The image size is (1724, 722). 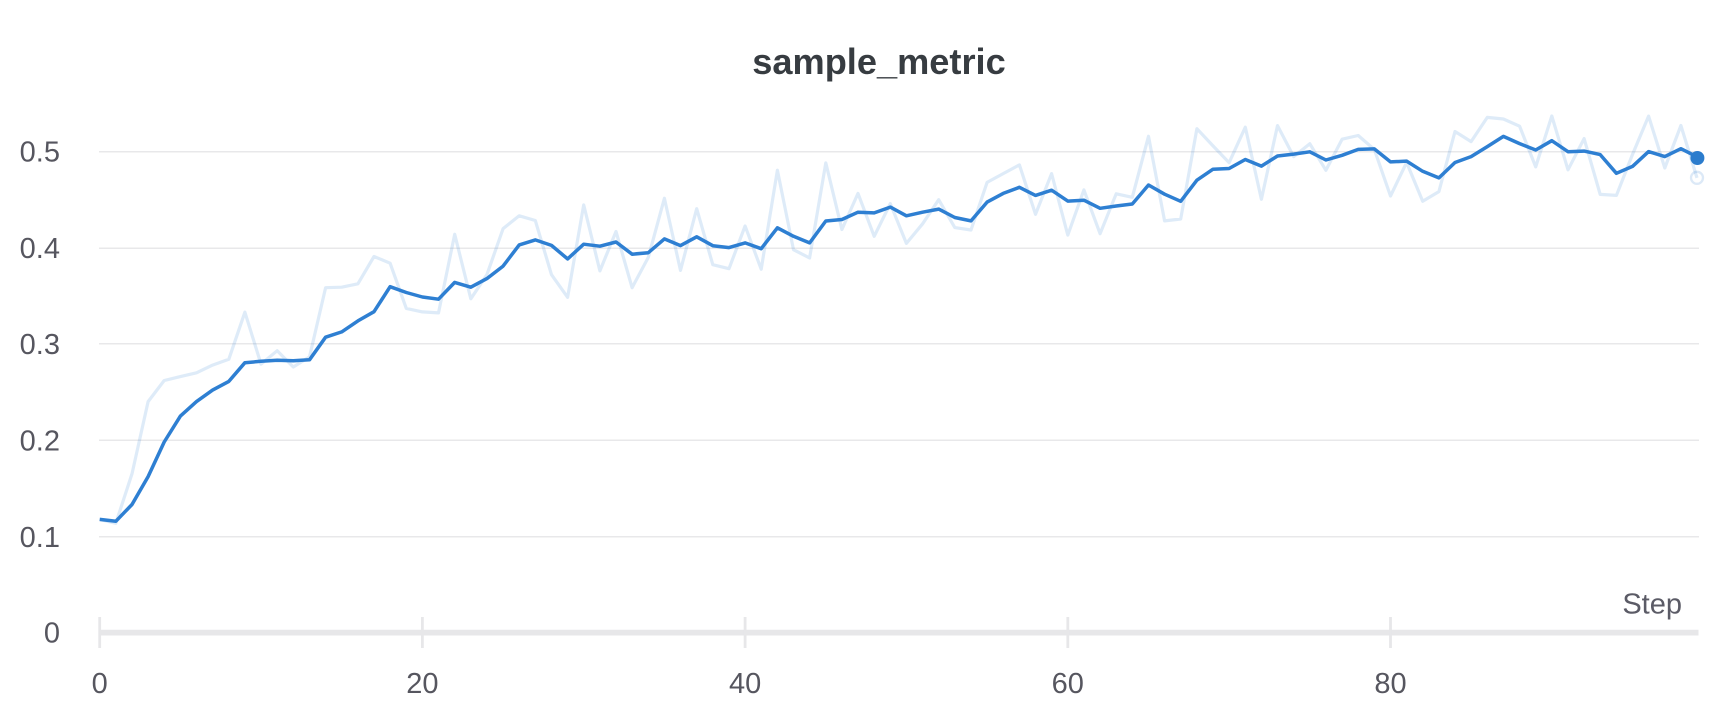 What do you see at coordinates (40, 153) in the screenshot?
I see `svg-text: 0.5` at bounding box center [40, 153].